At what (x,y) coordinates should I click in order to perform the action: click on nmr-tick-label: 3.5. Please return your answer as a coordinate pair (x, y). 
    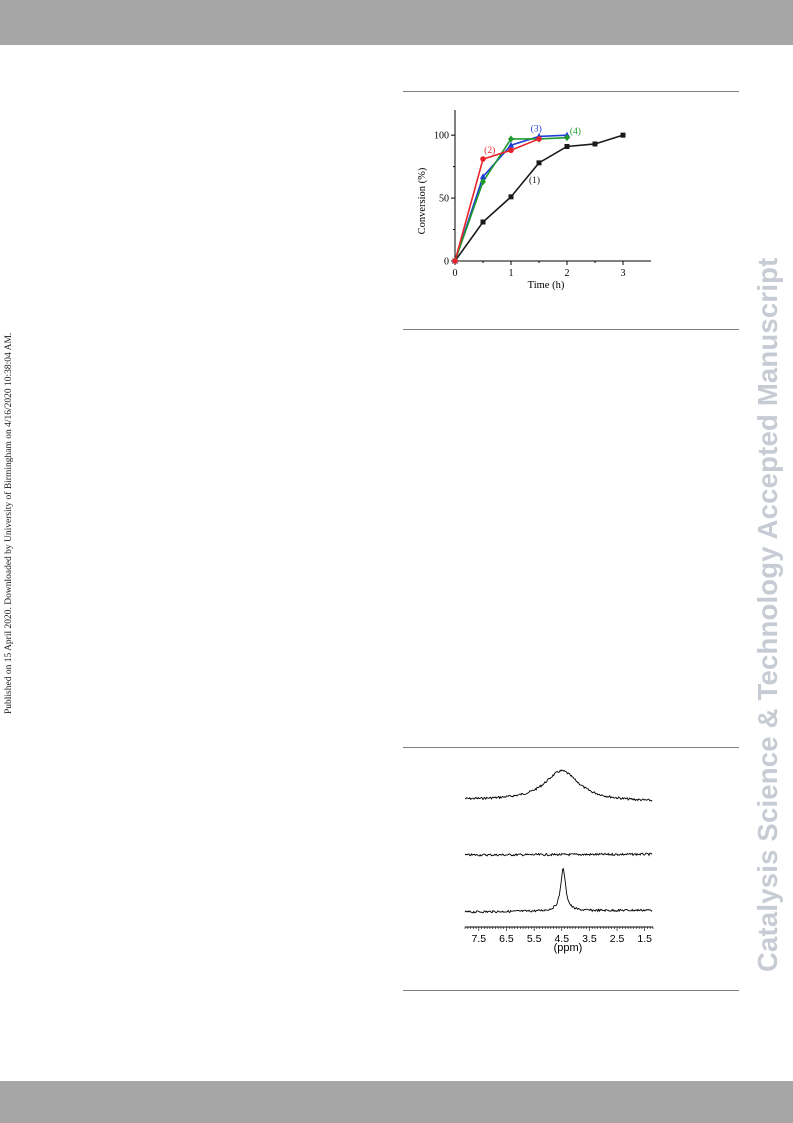
    Looking at the image, I should click on (589, 939).